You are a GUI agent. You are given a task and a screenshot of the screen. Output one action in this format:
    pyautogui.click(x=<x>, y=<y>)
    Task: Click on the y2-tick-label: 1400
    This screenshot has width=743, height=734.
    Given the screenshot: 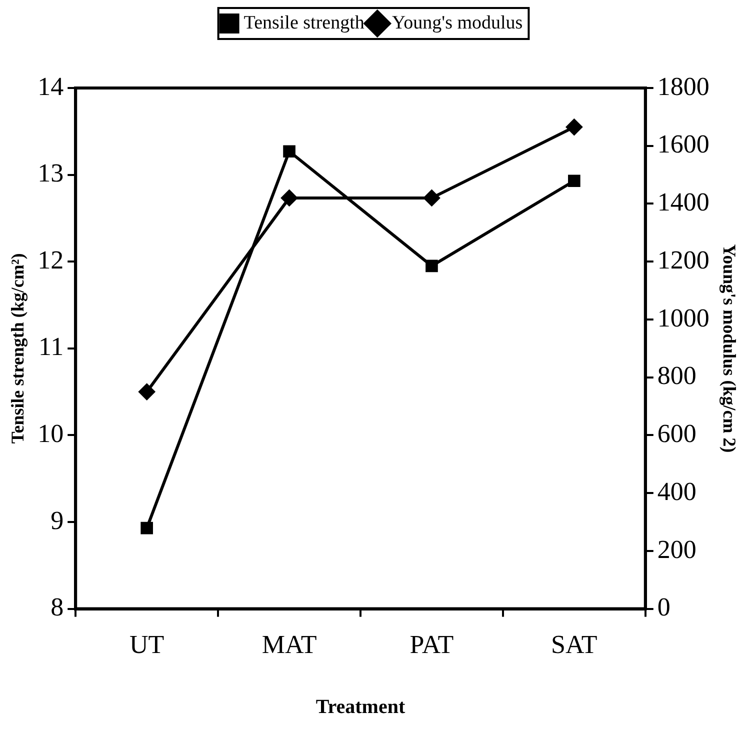 What is the action you would take?
    pyautogui.click(x=683, y=202)
    